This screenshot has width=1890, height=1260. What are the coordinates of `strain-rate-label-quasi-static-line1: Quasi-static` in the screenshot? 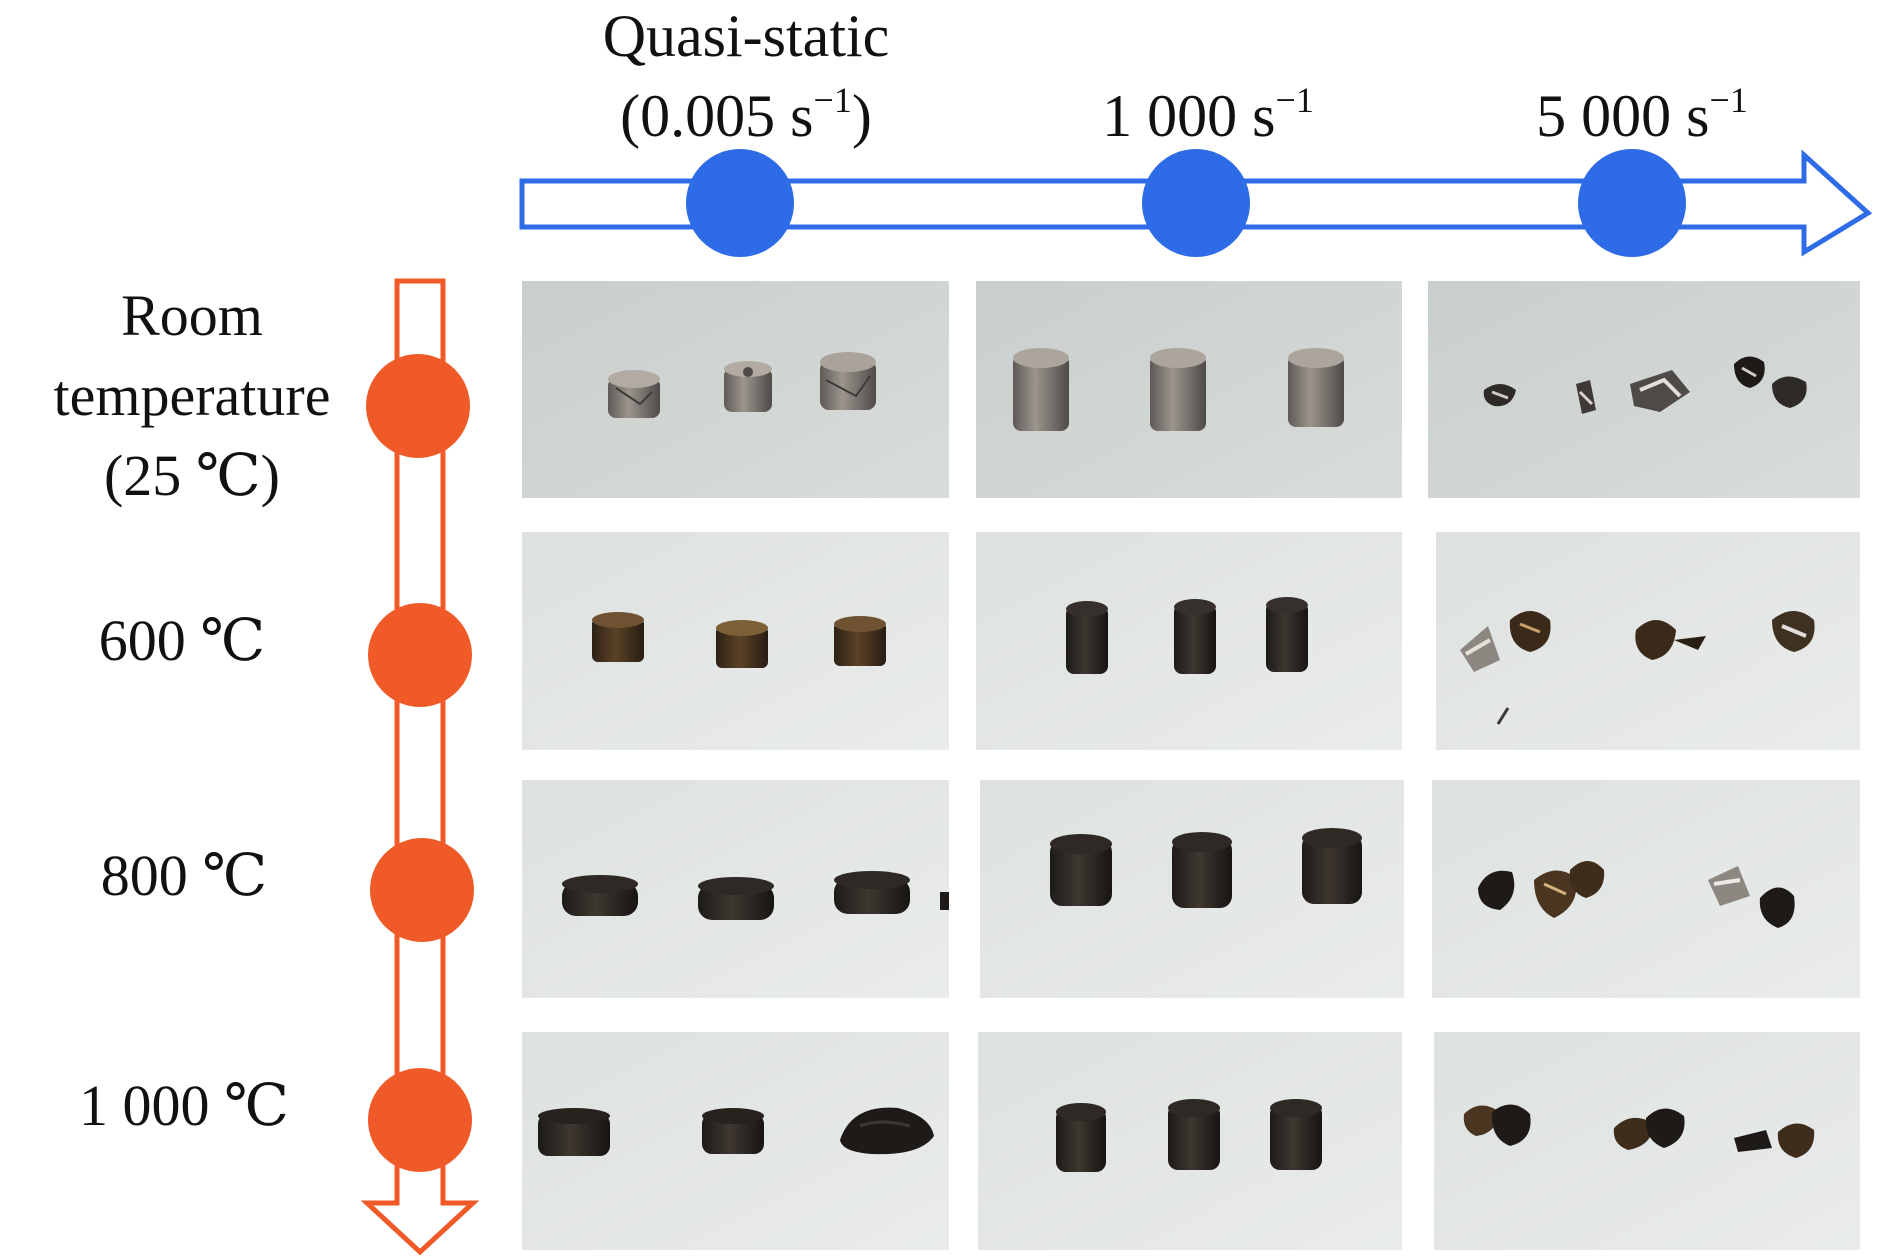 It's located at (746, 36).